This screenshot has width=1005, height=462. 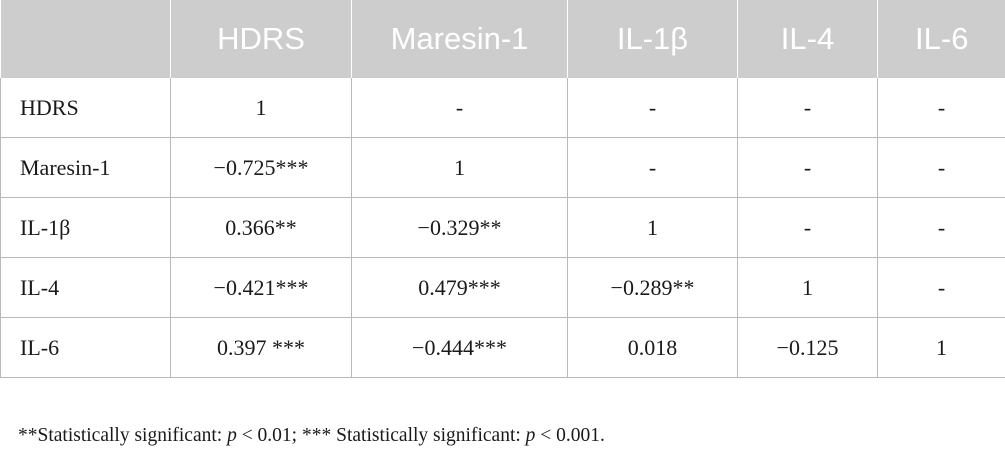 I want to click on table-row: IL-6 0.397 *** −0.444*** 0.018 −0.125 1, so click(x=502, y=347).